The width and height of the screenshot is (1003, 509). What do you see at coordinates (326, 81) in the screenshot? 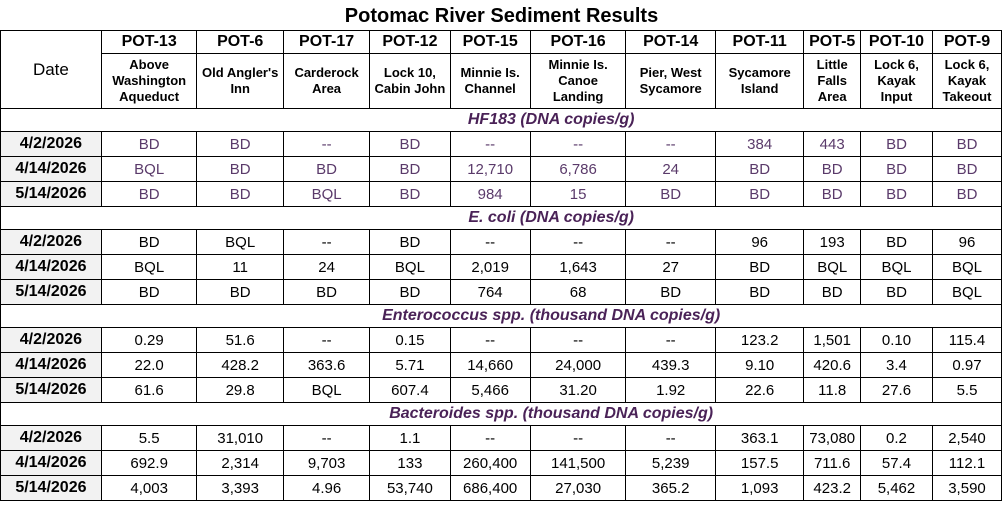
I see `site-location-header: Carderock Area` at bounding box center [326, 81].